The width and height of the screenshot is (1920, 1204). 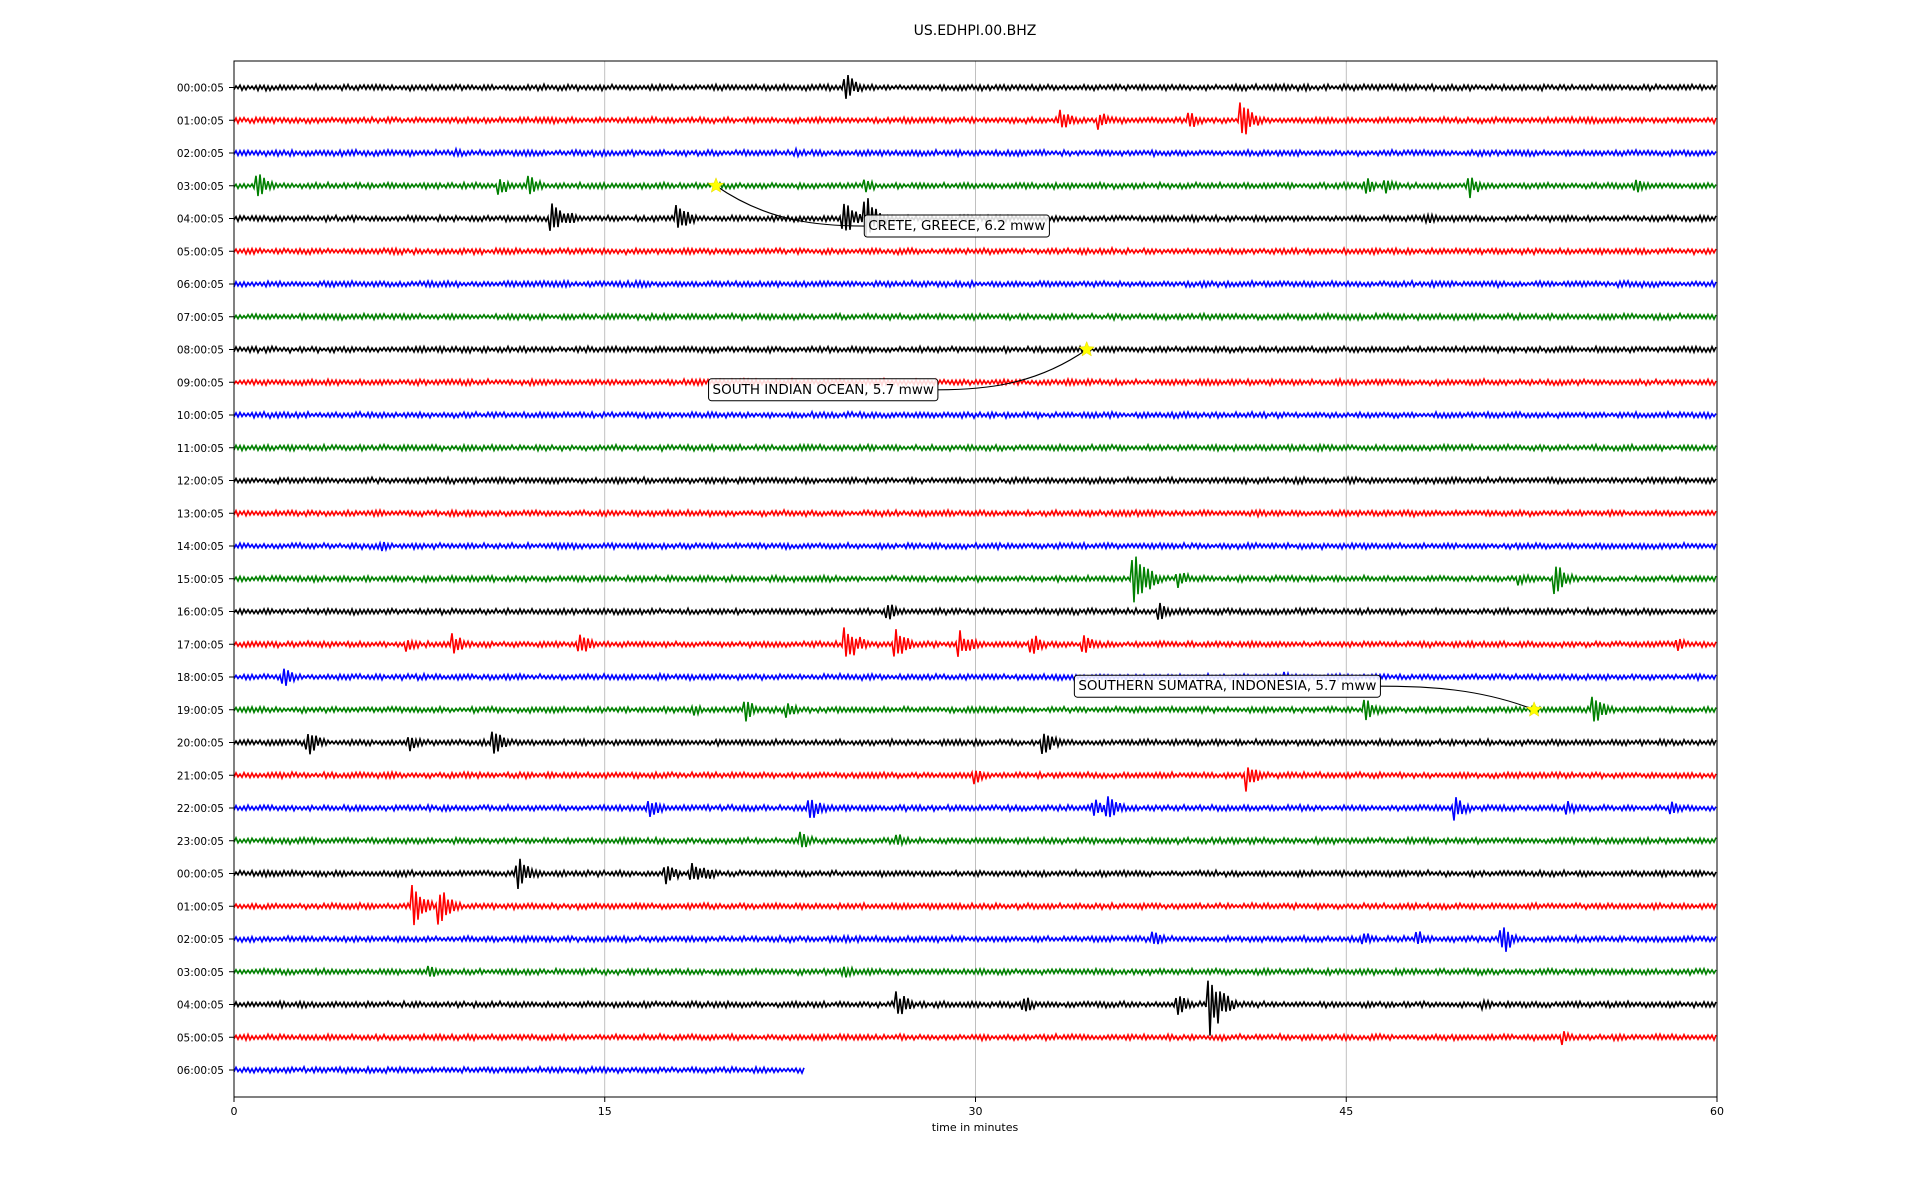 I want to click on x-tick-label: 15, so click(x=605, y=1111).